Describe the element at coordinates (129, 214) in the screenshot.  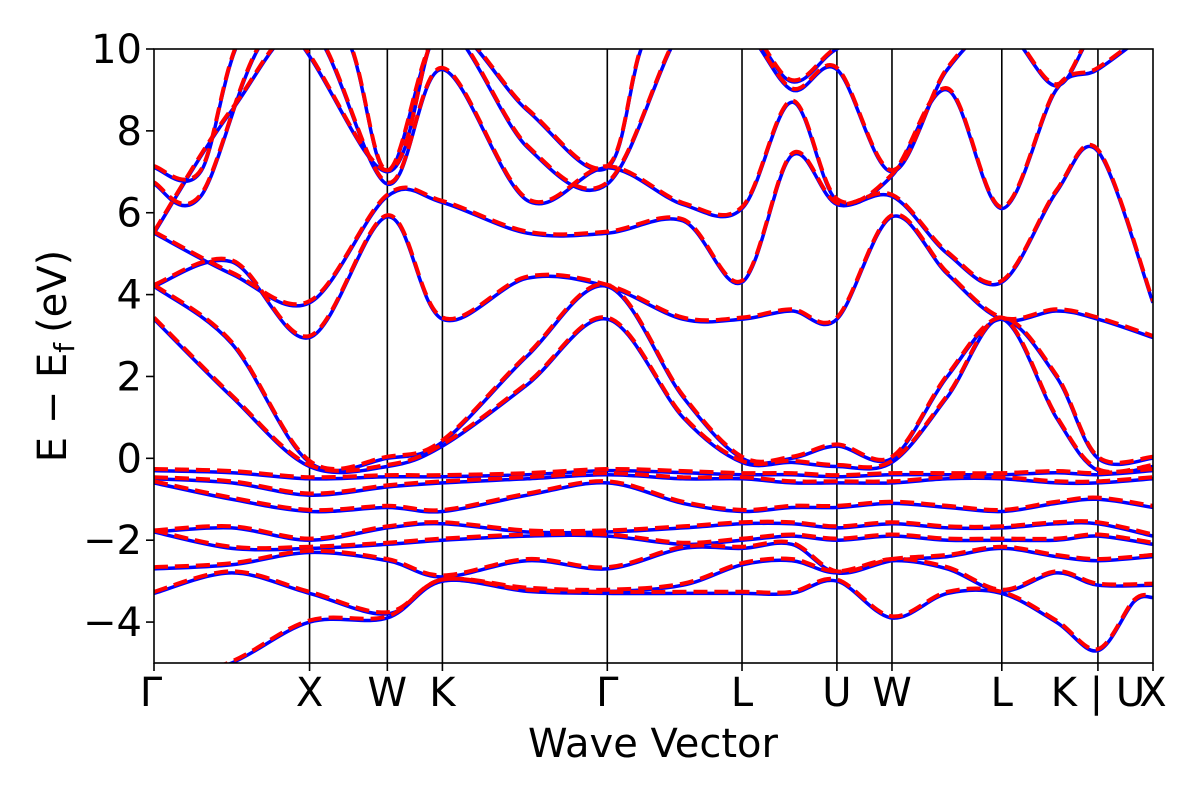
I see `y-tick-label: 6` at that location.